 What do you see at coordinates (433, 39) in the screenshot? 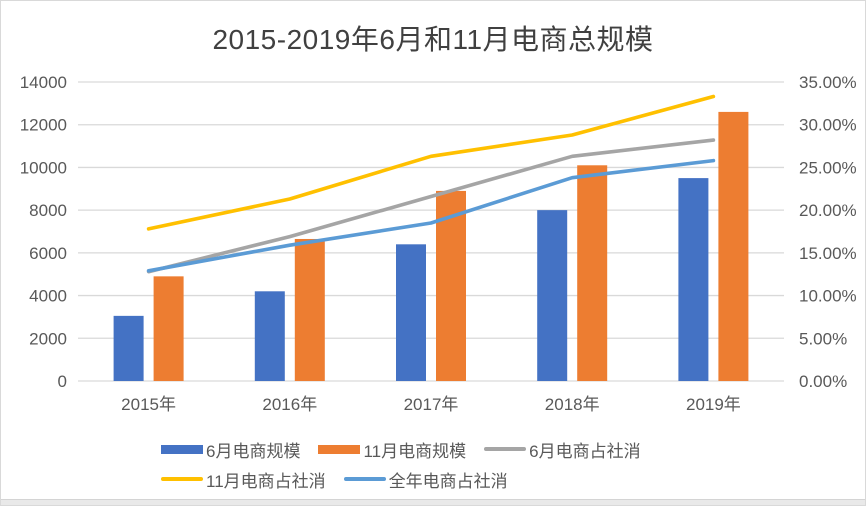
I see `chart-title: 2015-2019年6月和11月电商总规模` at bounding box center [433, 39].